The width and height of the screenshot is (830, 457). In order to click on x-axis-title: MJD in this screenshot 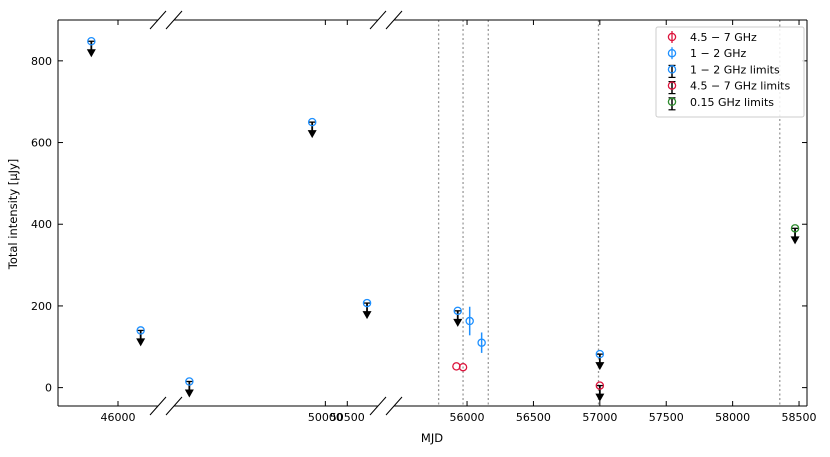, I will do `click(432, 438)`.